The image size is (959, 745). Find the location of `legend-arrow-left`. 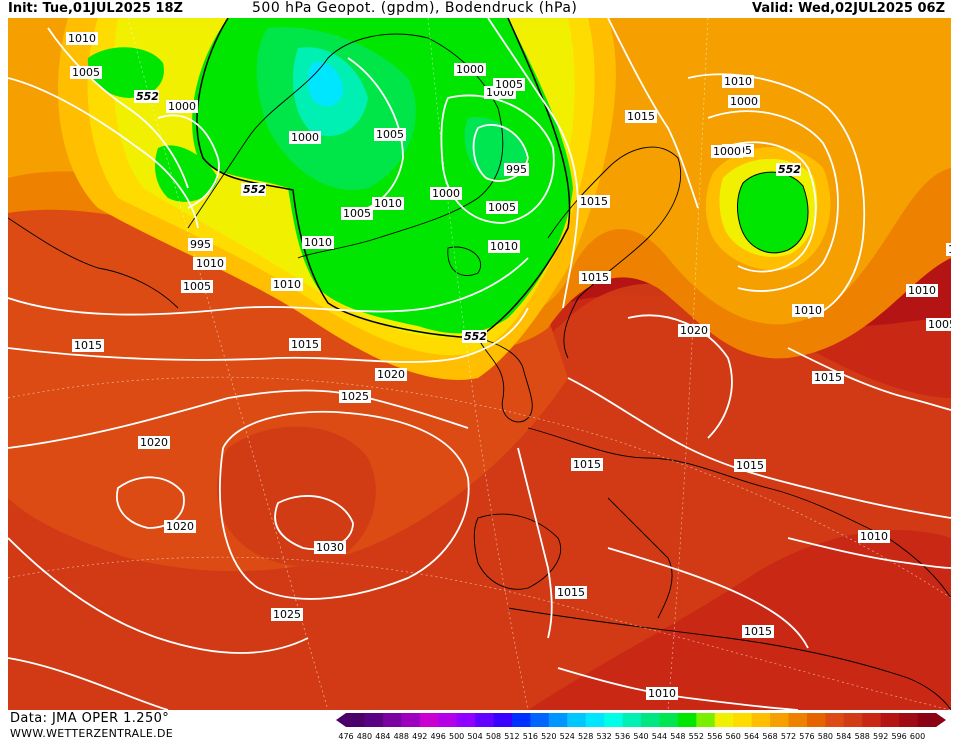

legend-arrow-left is located at coordinates (341, 720).